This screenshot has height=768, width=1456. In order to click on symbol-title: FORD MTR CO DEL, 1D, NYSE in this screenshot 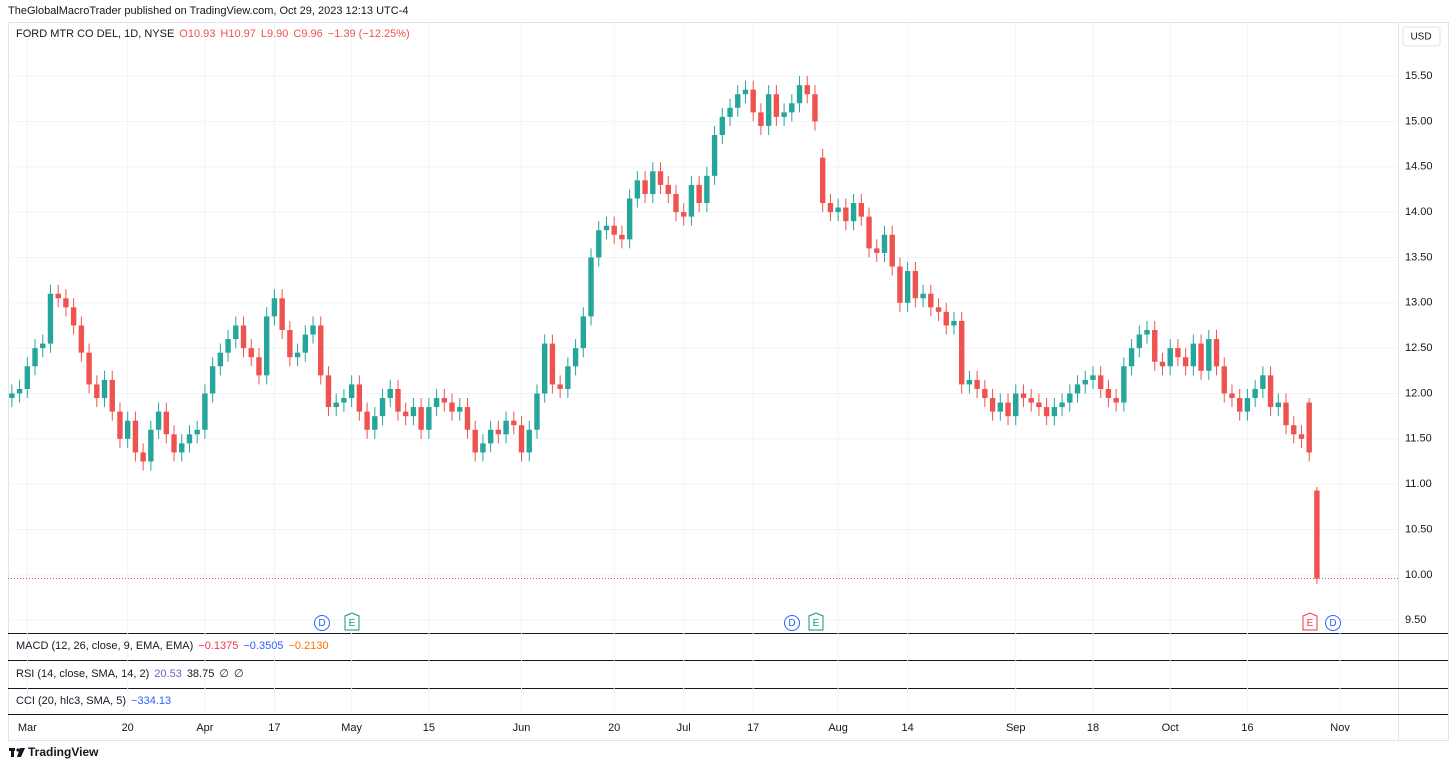, I will do `click(95, 34)`.